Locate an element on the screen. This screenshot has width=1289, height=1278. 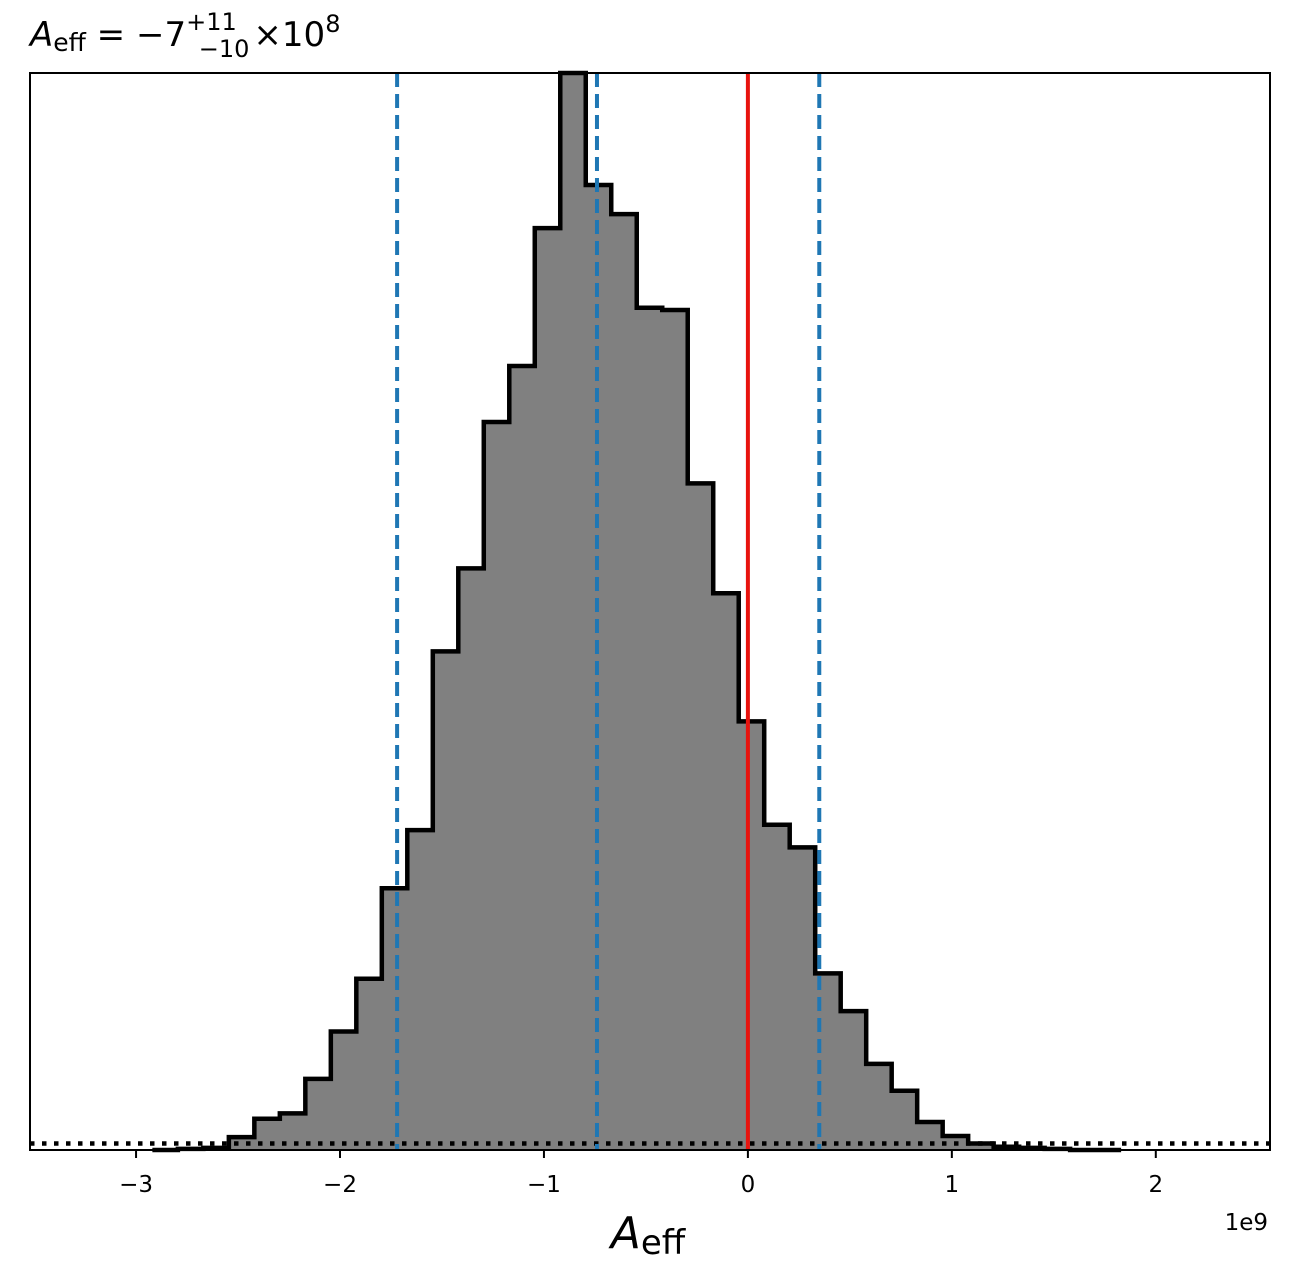
title-rest: = −7 is located at coordinates (136, 35).